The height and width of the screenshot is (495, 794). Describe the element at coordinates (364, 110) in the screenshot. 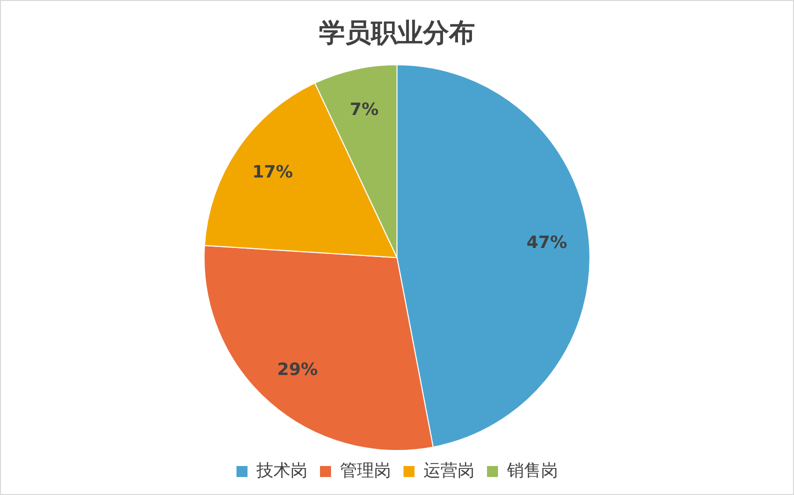

I see `data-label: 7%` at that location.